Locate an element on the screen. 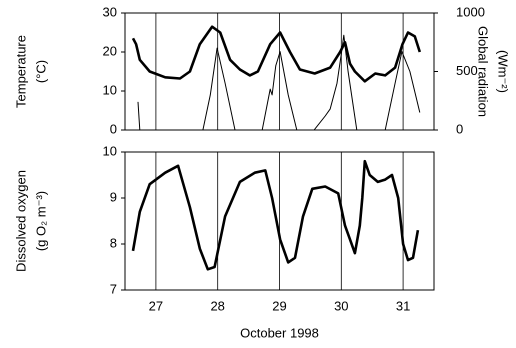 This screenshot has height=348, width=516. y-tick-label: 30 is located at coordinates (110, 11).